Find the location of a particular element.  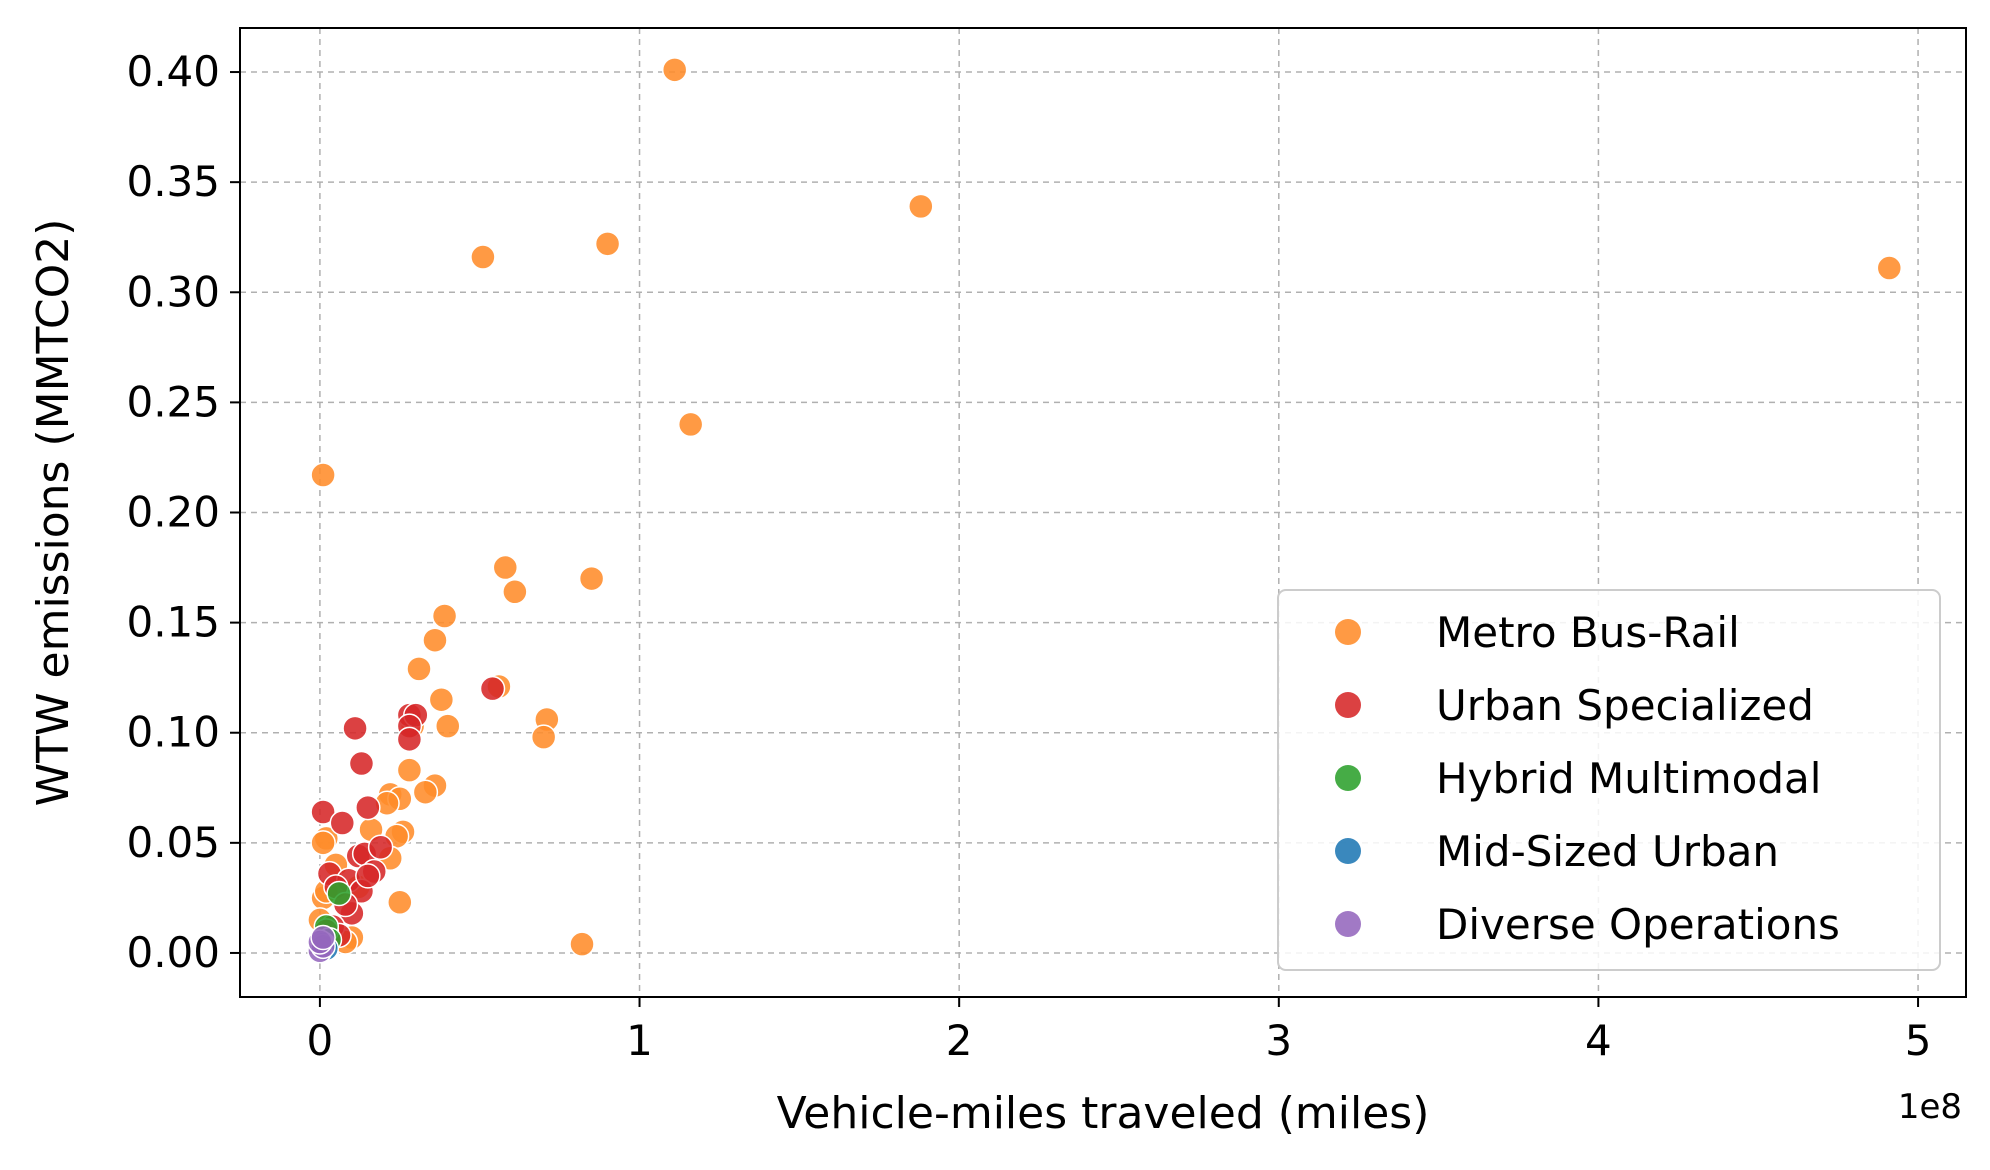

x-axis-offset-label: 1e8 is located at coordinates (1930, 1107).